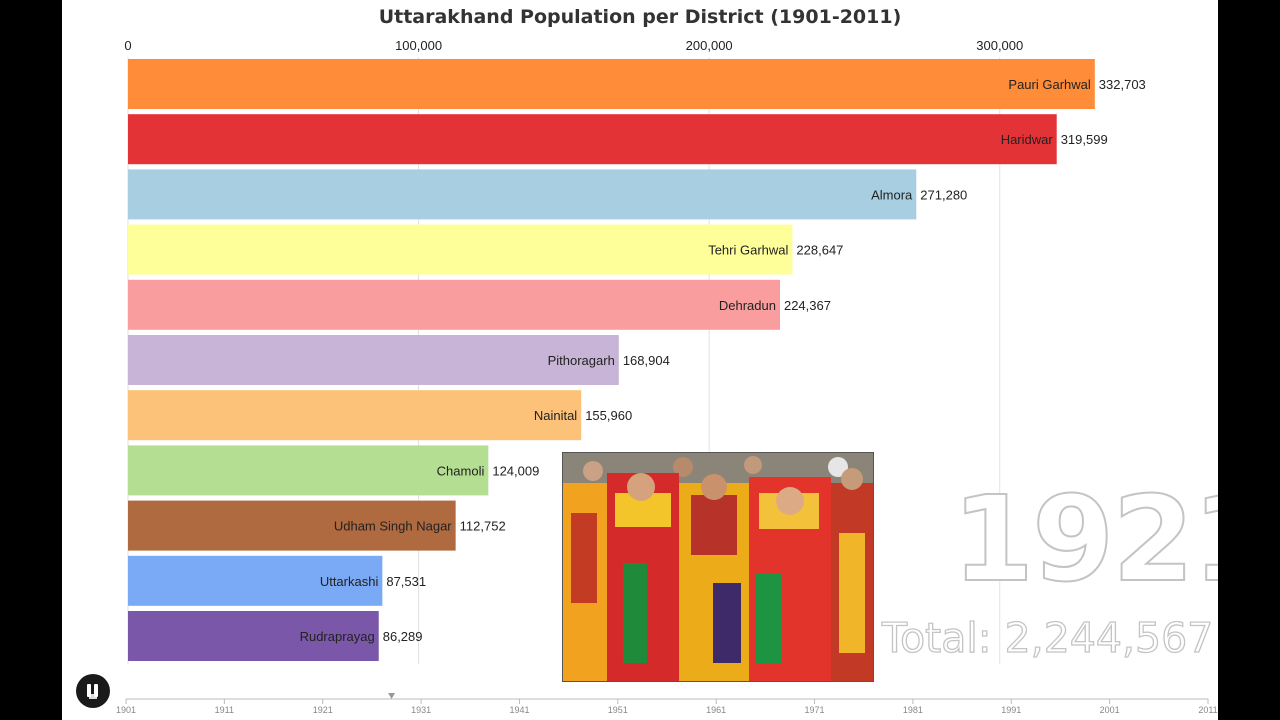 This screenshot has width=1280, height=720. I want to click on bar-value-label: 332,703, so click(1122, 84).